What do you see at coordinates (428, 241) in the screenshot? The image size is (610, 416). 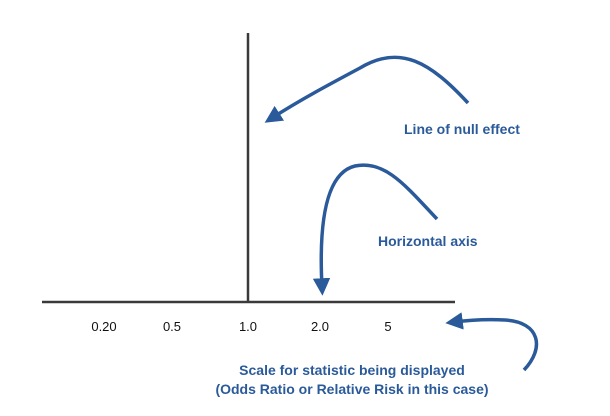 I see `horizontal-axis-callout: Horizontal axis` at bounding box center [428, 241].